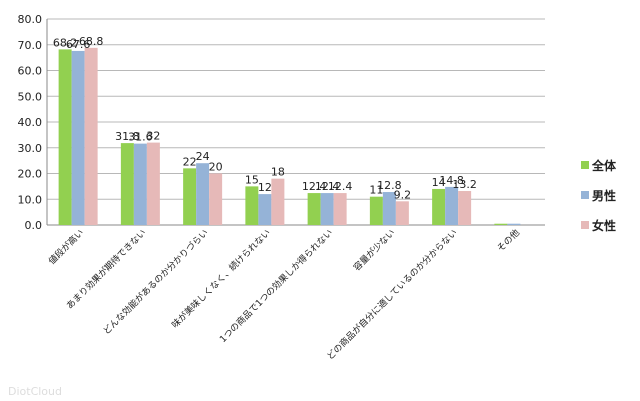 The width and height of the screenshot is (640, 401). What do you see at coordinates (376, 190) in the screenshot?
I see `data-label: 11` at bounding box center [376, 190].